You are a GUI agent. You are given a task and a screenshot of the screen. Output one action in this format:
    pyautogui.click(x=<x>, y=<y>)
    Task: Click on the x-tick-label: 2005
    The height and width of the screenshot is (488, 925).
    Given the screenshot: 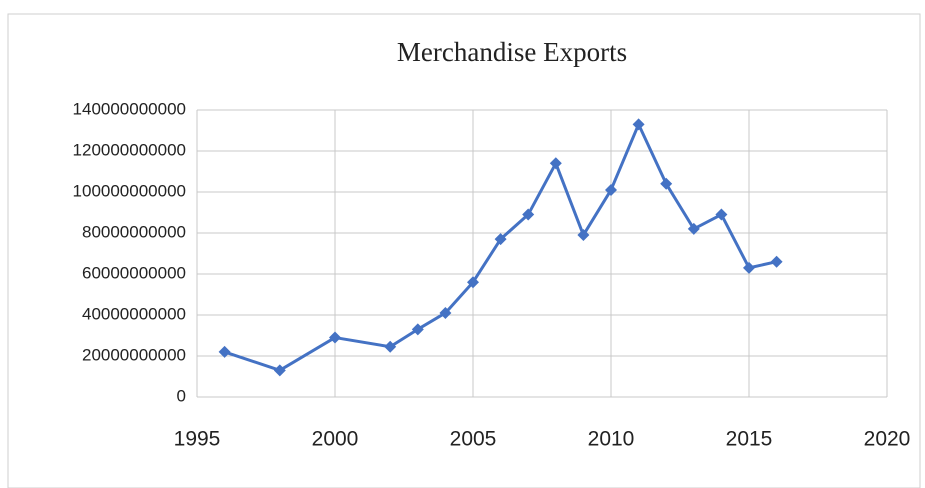 What is the action you would take?
    pyautogui.click(x=473, y=439)
    